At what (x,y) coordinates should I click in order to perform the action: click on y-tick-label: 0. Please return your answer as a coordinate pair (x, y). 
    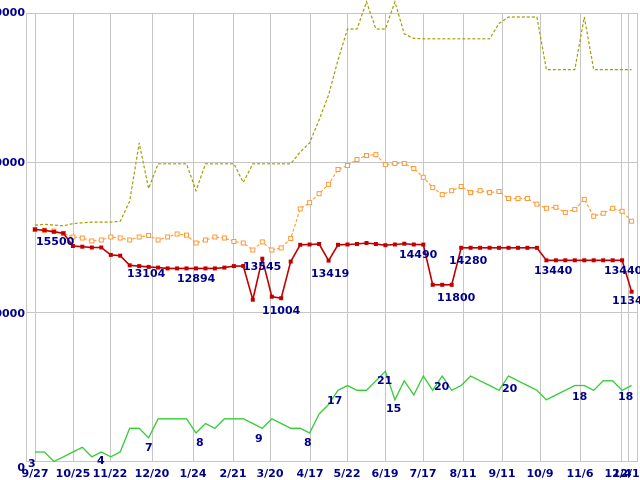
    Looking at the image, I should click on (21, 467).